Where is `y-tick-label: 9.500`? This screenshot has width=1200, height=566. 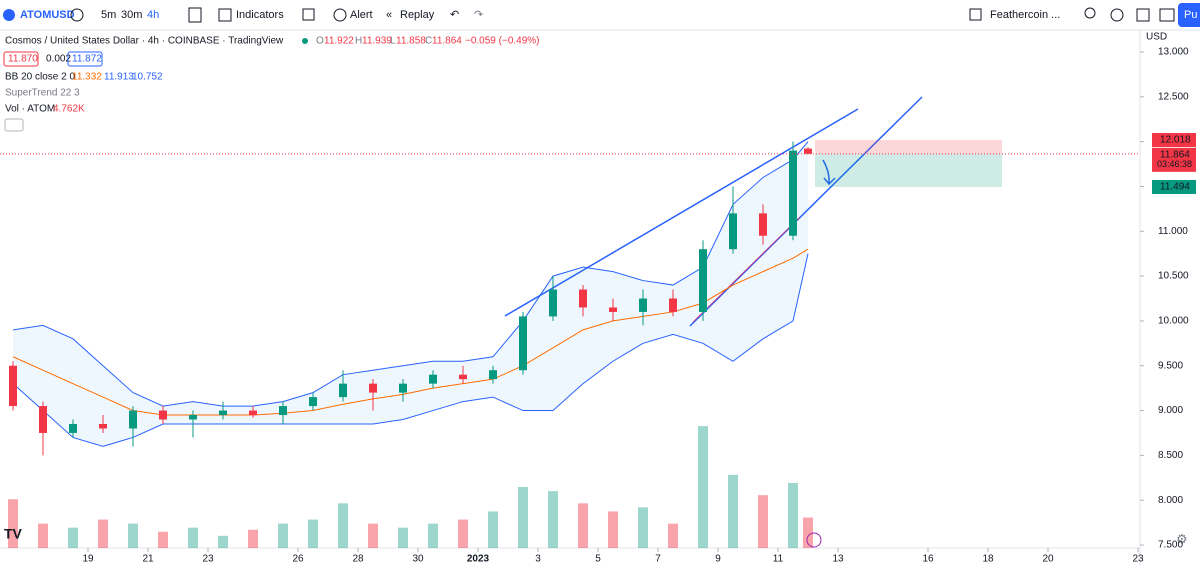 y-tick-label: 9.500 is located at coordinates (1170, 365).